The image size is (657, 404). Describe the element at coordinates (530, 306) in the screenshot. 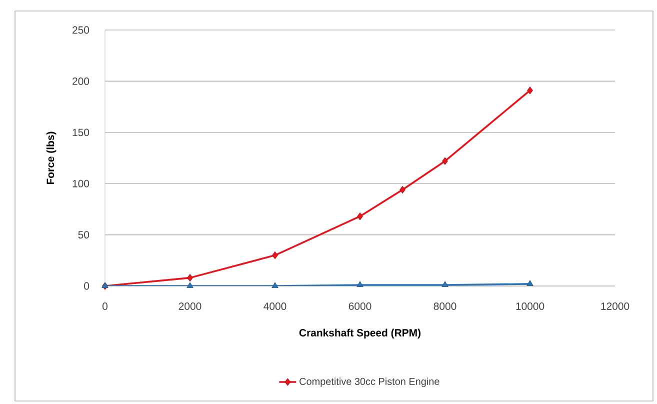

I see `x-tick-label: 10000` at that location.